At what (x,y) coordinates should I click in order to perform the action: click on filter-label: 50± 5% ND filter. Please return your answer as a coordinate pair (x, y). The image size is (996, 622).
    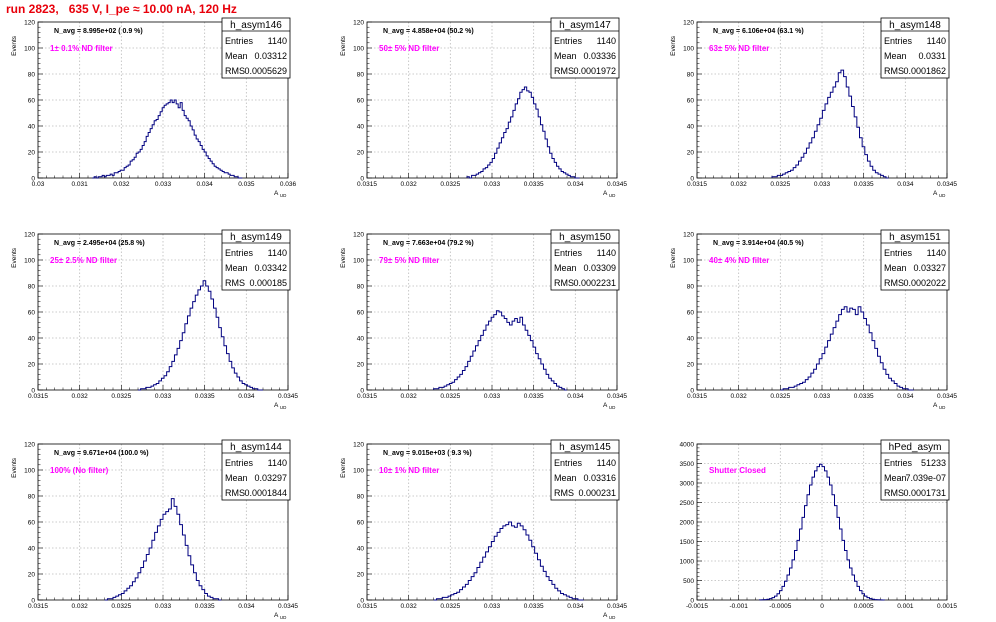
    Looking at the image, I should click on (409, 48).